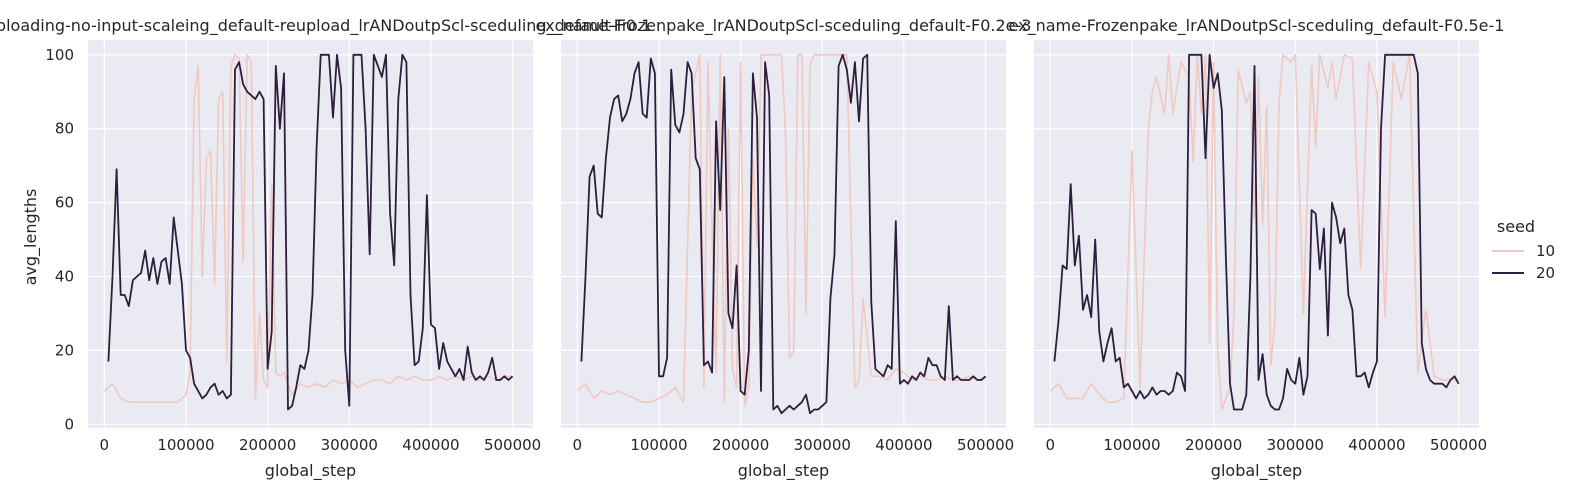 The width and height of the screenshot is (1574, 500). Describe the element at coordinates (64, 350) in the screenshot. I see `y-tick-label: 20` at that location.